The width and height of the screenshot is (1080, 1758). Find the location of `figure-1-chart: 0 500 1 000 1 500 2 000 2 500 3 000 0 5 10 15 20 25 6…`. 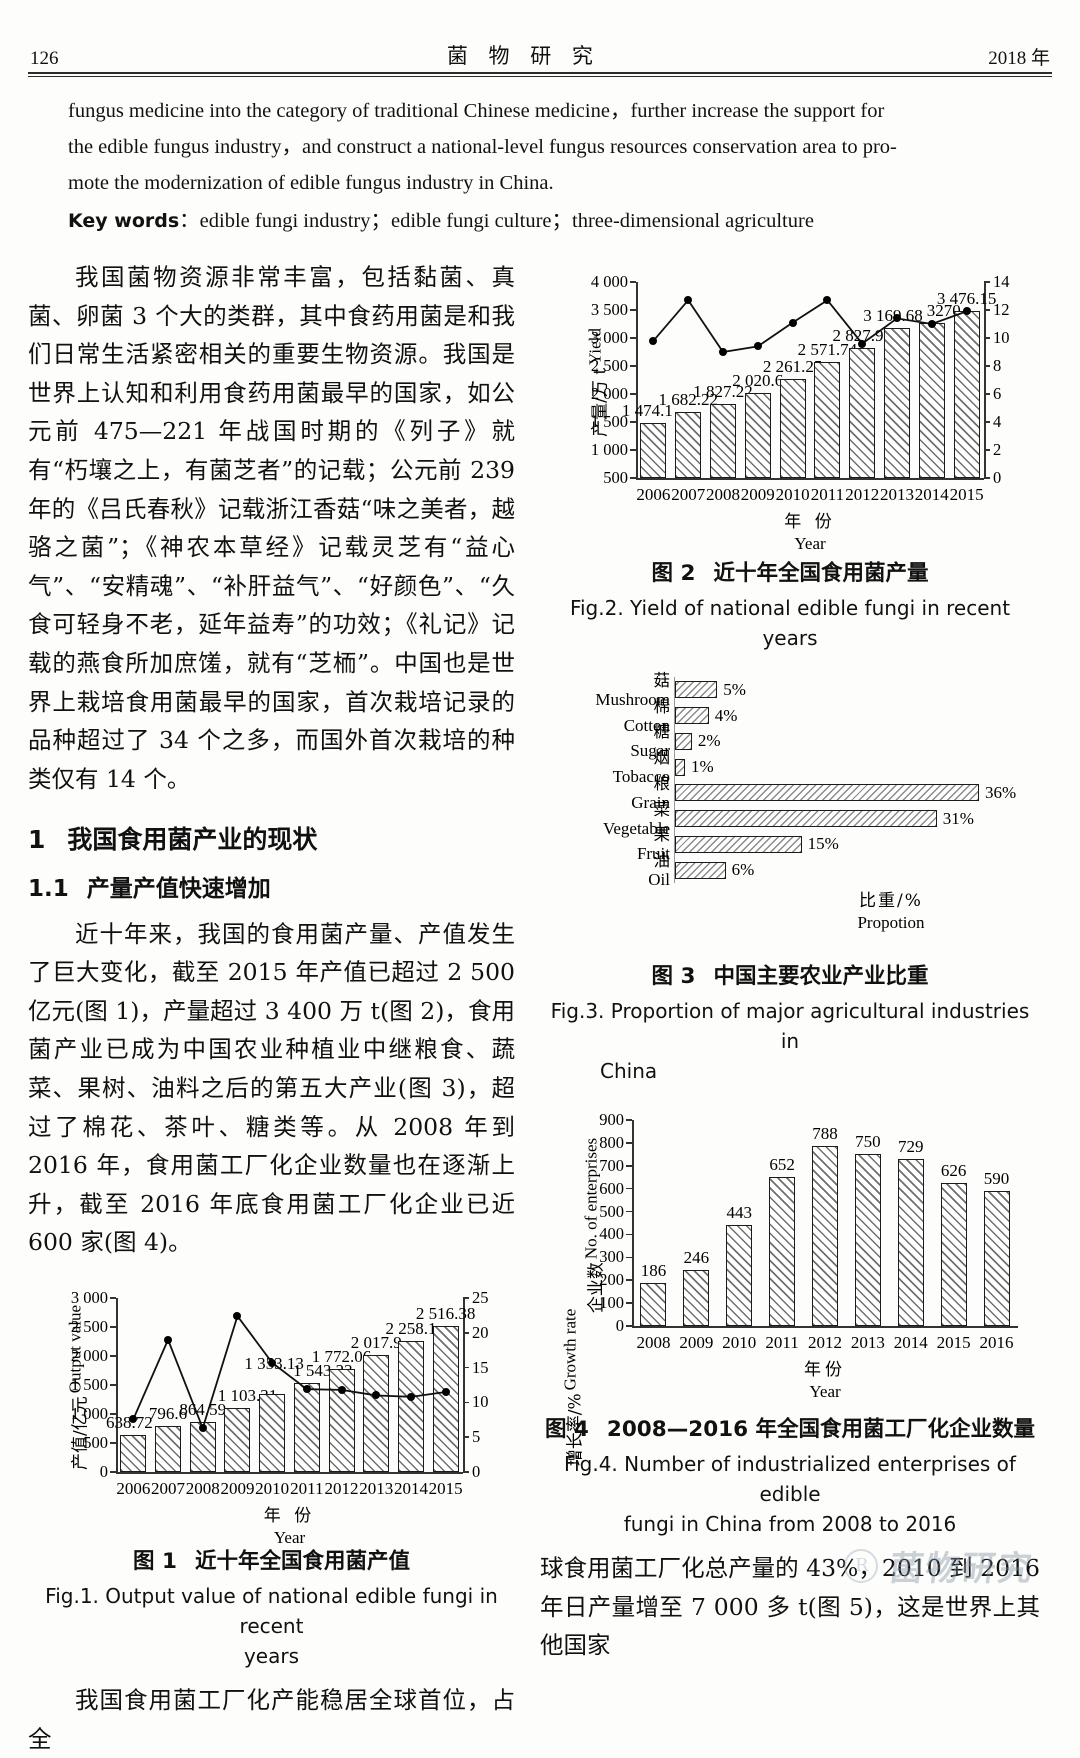

figure-1-chart: 0 500 1 000 1 500 2 000 2 500 3 000 0 5 10 15 20 25 6… is located at coordinates (307, 1411).